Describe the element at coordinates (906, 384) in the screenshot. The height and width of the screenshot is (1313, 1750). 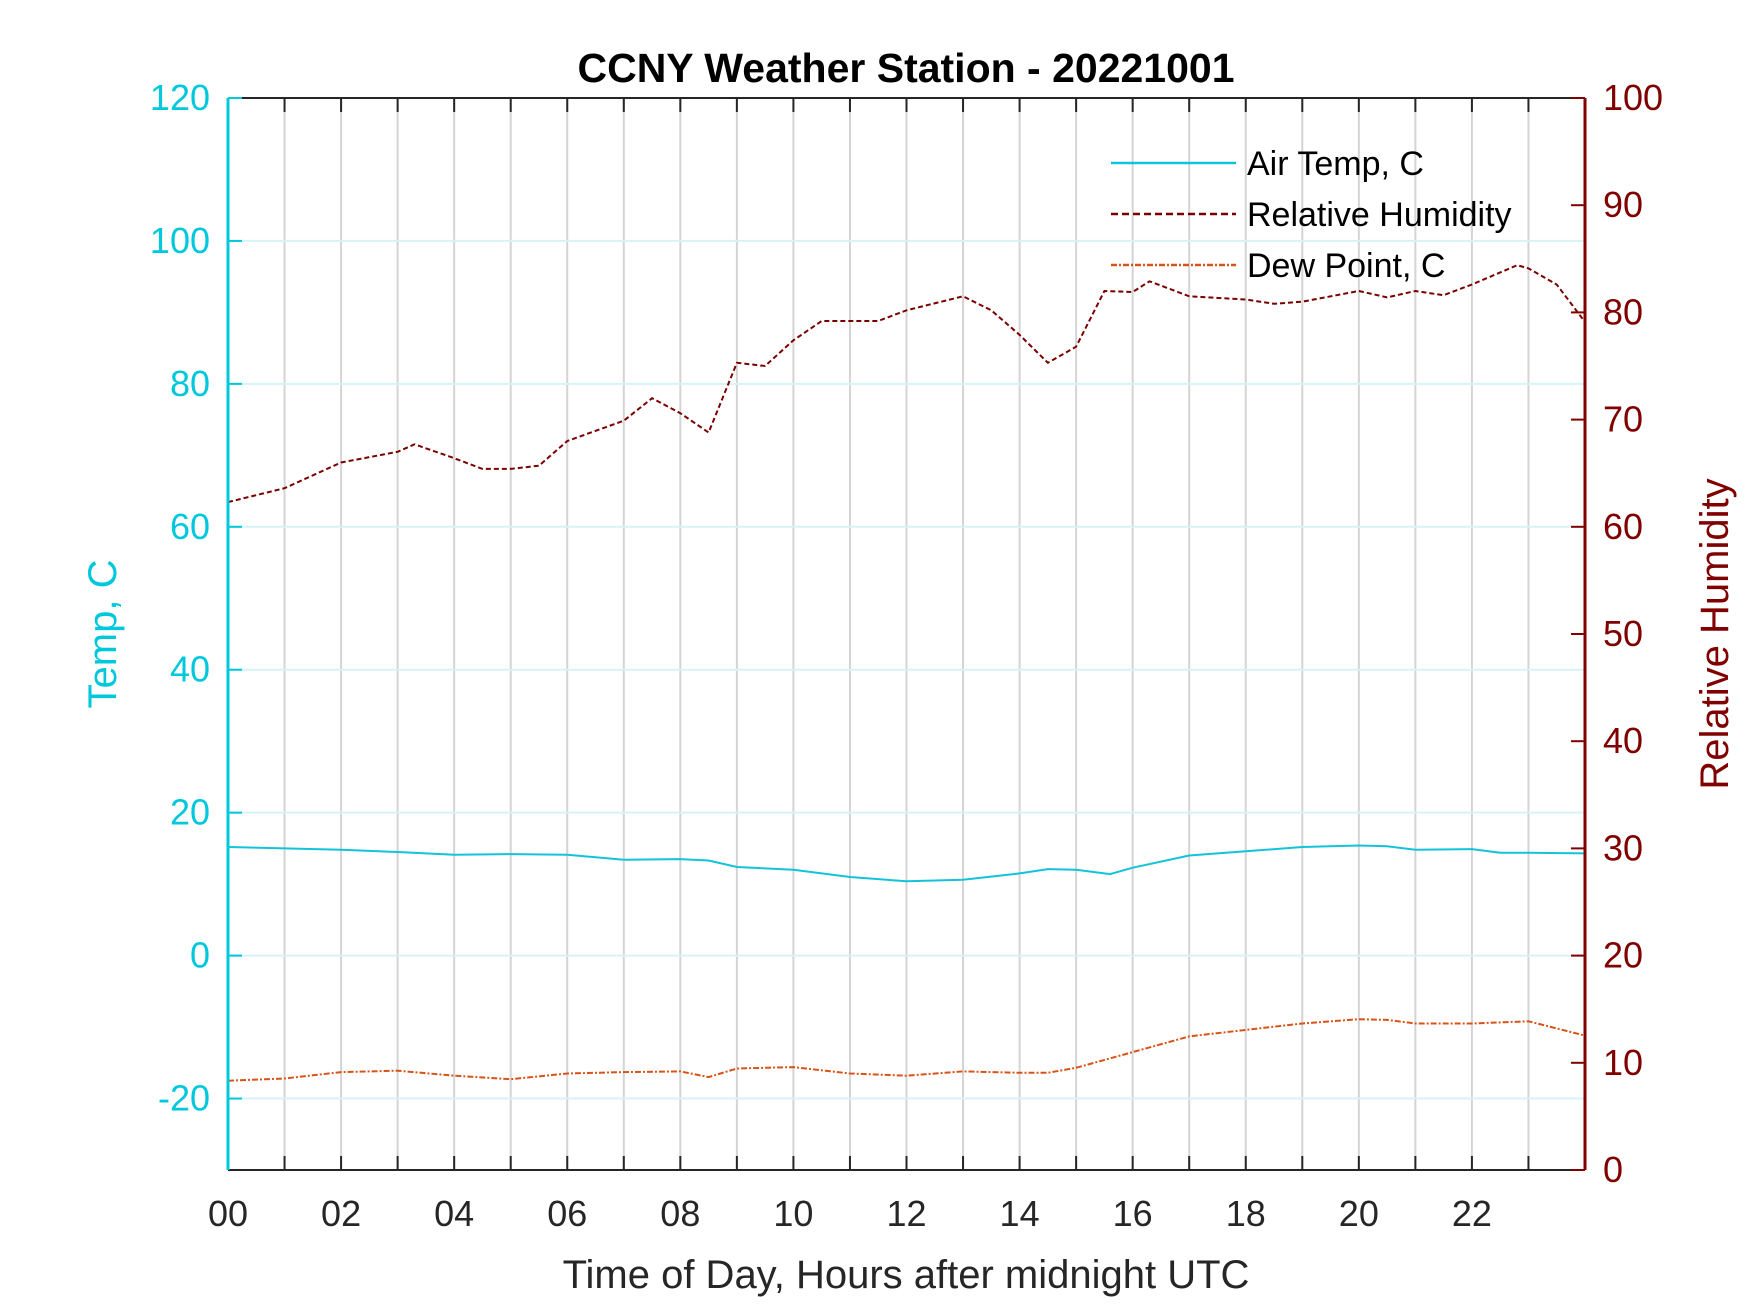
I see `series-line-relative-humidity` at that location.